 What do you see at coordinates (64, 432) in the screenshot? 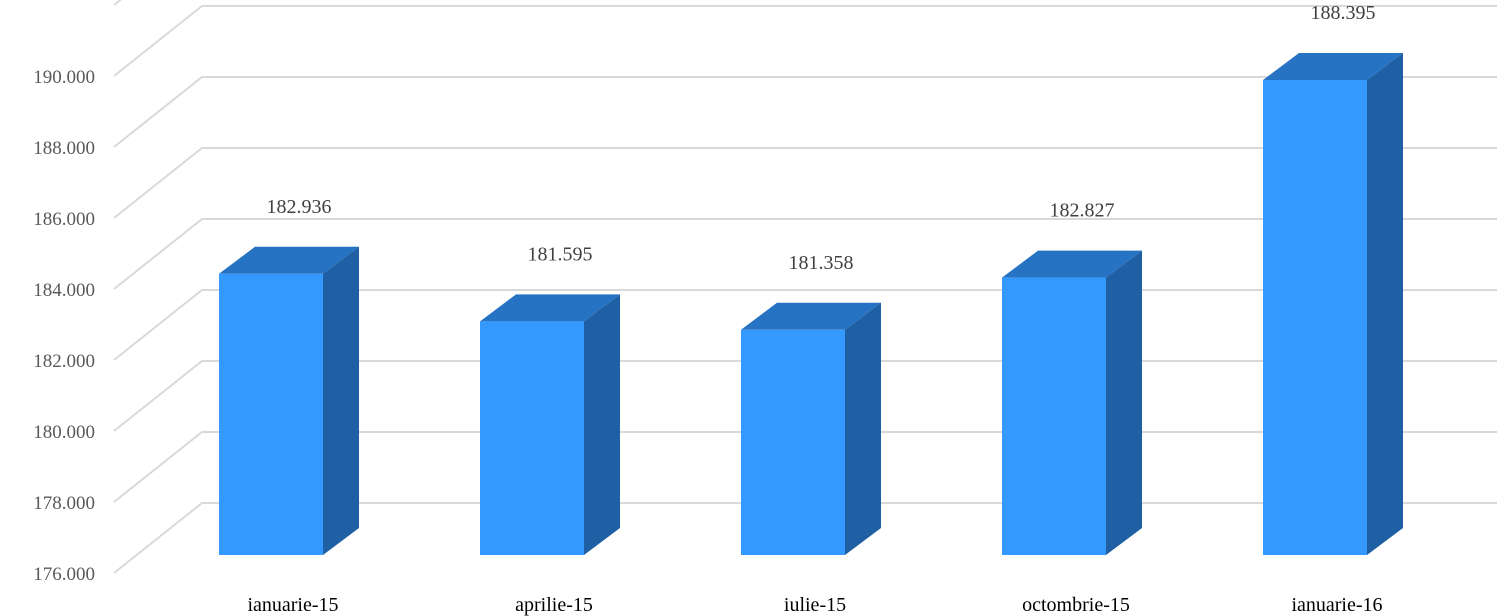
I see `y-tick-label: 180.000` at bounding box center [64, 432].